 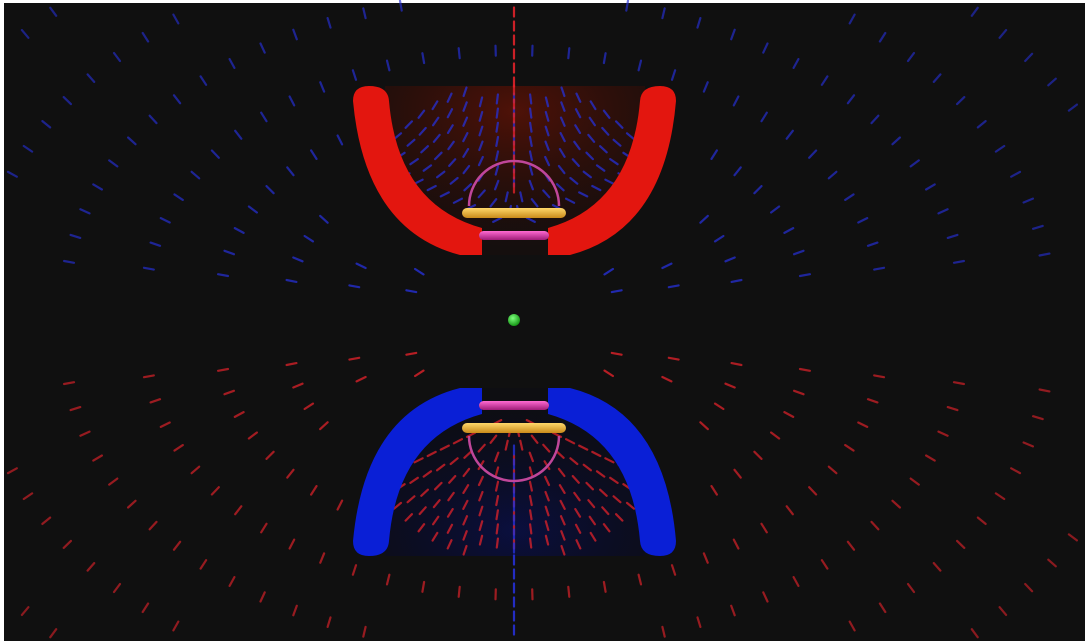 What do you see at coordinates (514, 235) in the screenshot?
I see `top-ring-bar` at bounding box center [514, 235].